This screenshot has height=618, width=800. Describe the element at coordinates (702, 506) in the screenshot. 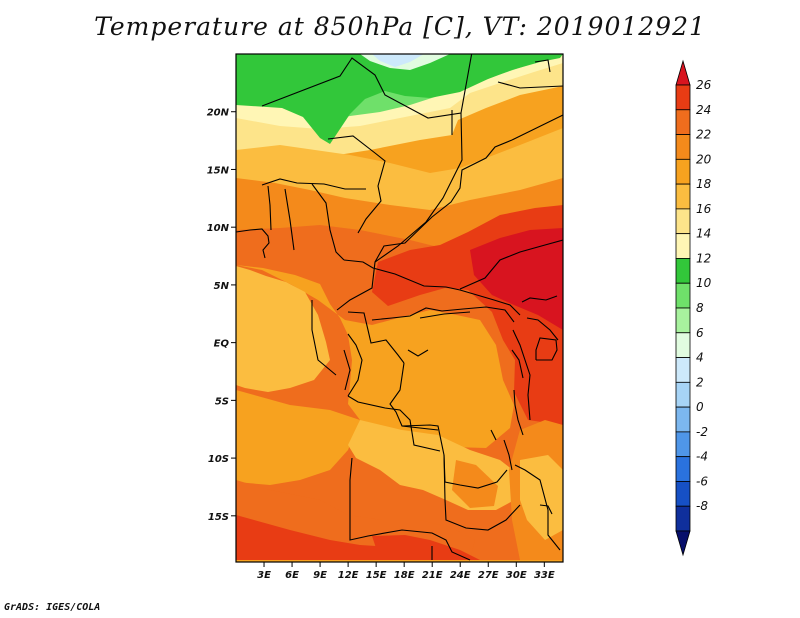

I see `colorbar-label: -8` at that location.